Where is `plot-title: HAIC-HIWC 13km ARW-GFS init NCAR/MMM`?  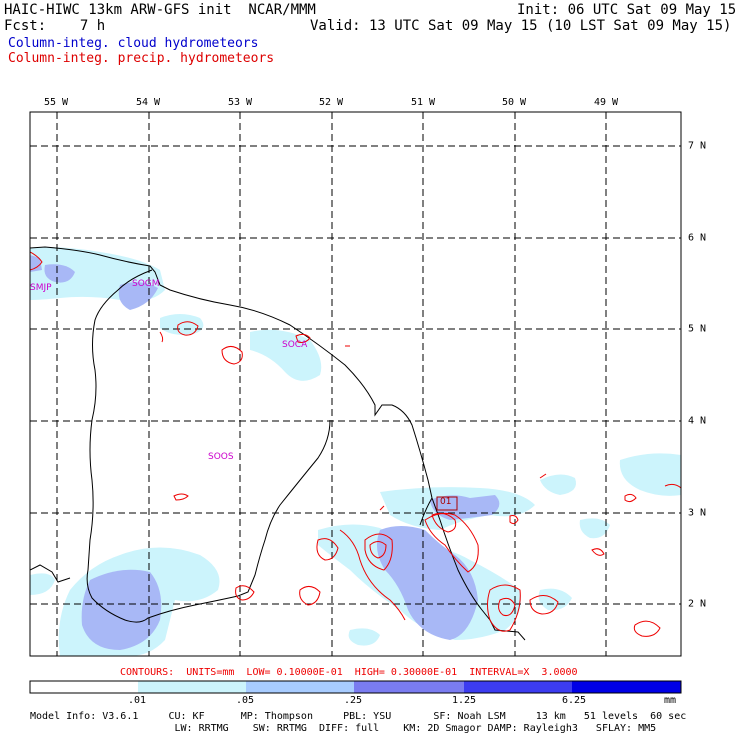
plot-title: HAIC-HIWC 13km ARW-GFS init NCAR/MMM is located at coordinates (160, 10).